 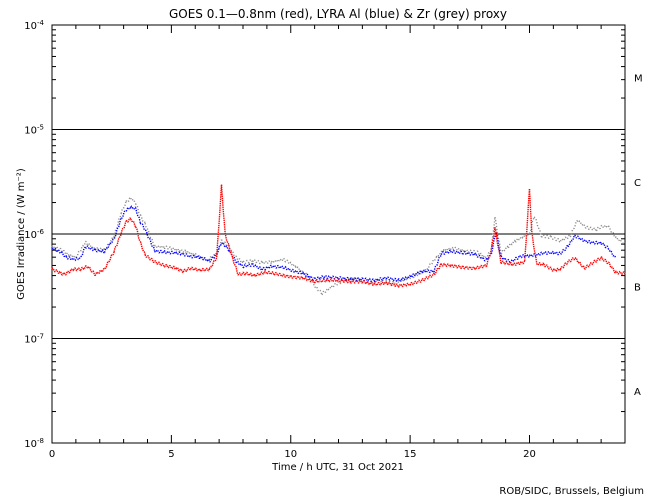 What do you see at coordinates (410, 454) in the screenshot?
I see `x-tick-label-15: 15` at bounding box center [410, 454].